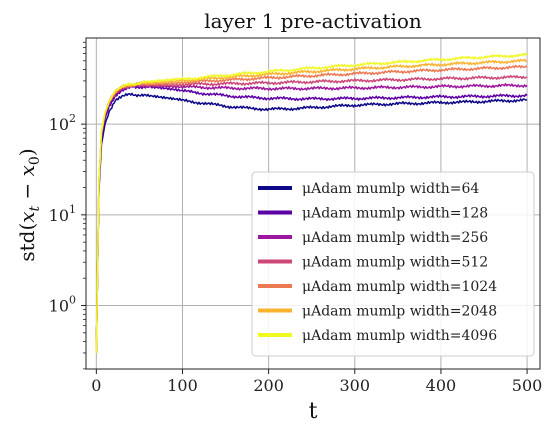 The width and height of the screenshot is (548, 433). Describe the element at coordinates (399, 287) in the screenshot. I see `legend-label: μAdam mumlp width=1024` at that location.